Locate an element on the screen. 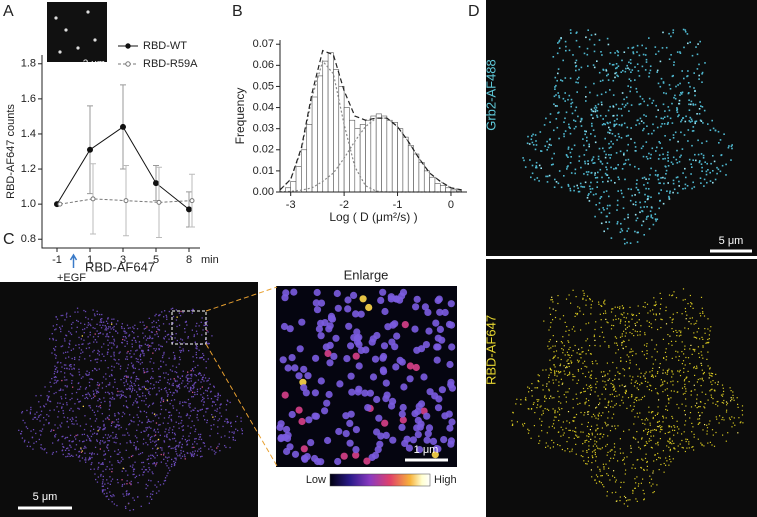  x-tick-label: -3 is located at coordinates (291, 205).